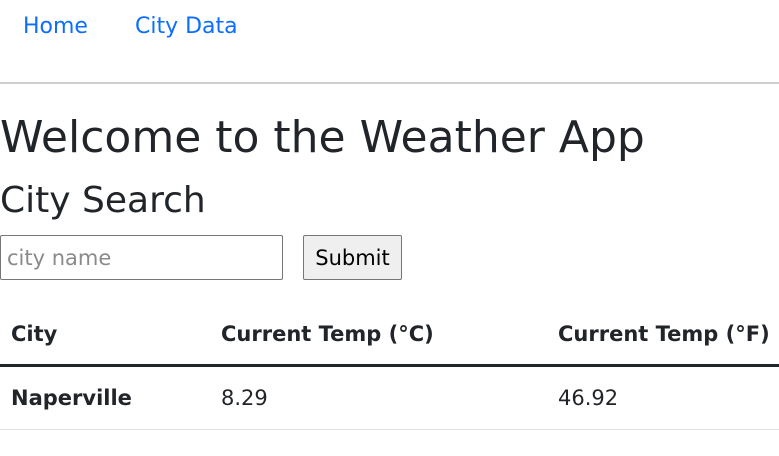 The image size is (779, 456). What do you see at coordinates (378, 335) in the screenshot?
I see `column-header-temp-c: Current Temp (°C)` at bounding box center [378, 335].